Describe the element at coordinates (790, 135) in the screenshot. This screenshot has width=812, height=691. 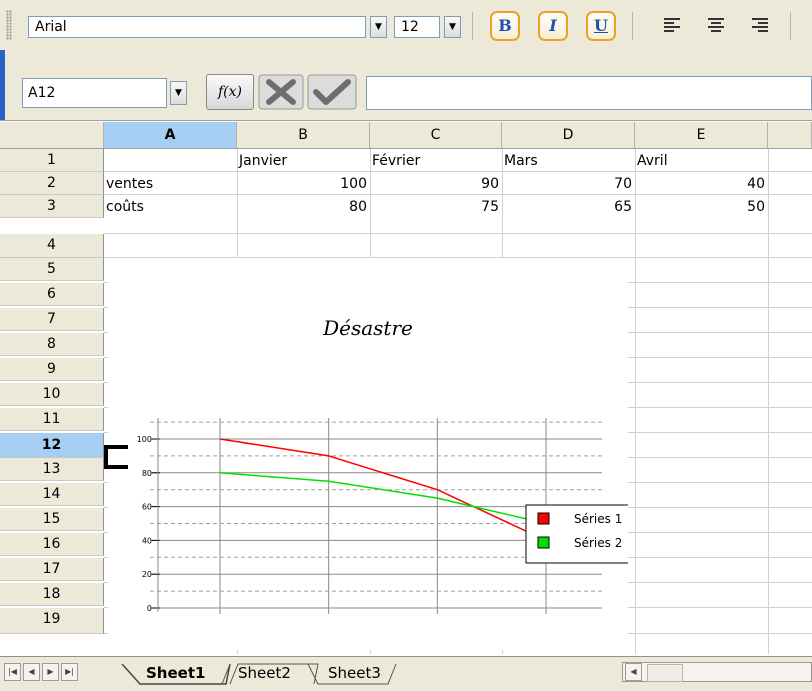
I see `column-header-f` at that location.